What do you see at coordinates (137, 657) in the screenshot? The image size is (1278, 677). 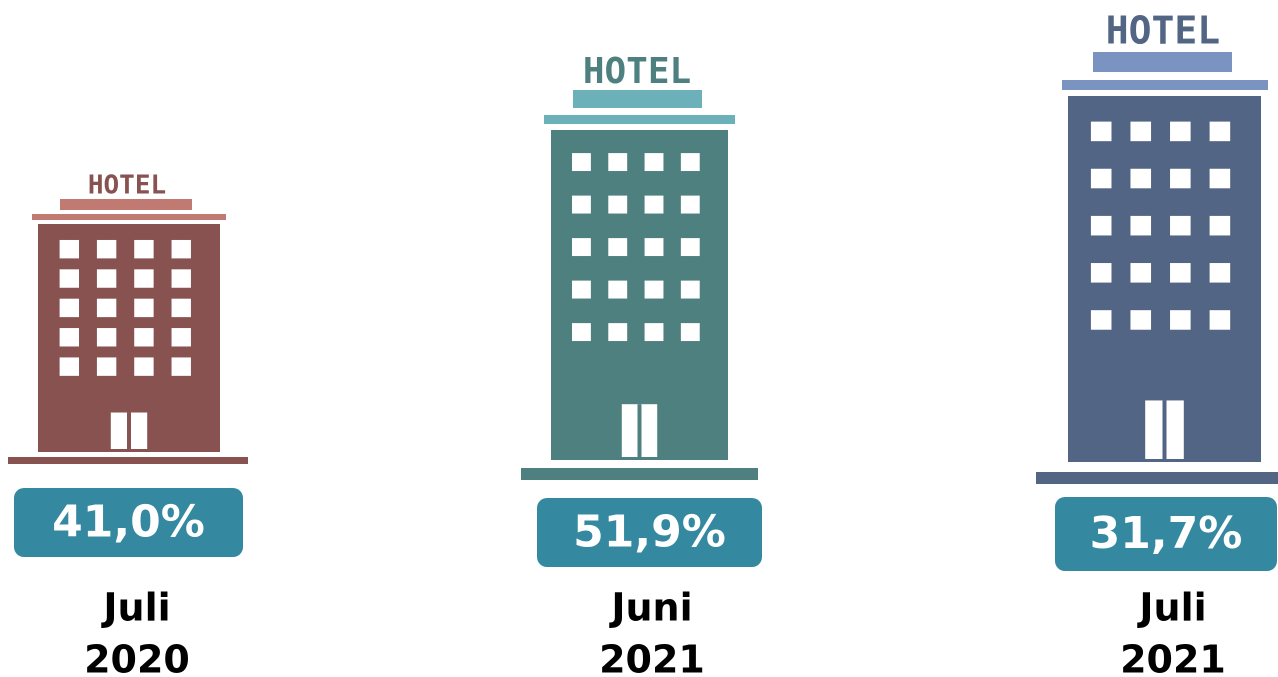 I see `period-year: 2020` at bounding box center [137, 657].